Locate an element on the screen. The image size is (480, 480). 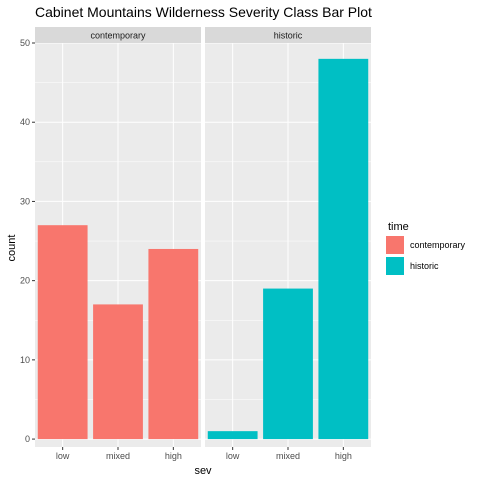
facet-strip-label: contemporary is located at coordinates (118, 36).